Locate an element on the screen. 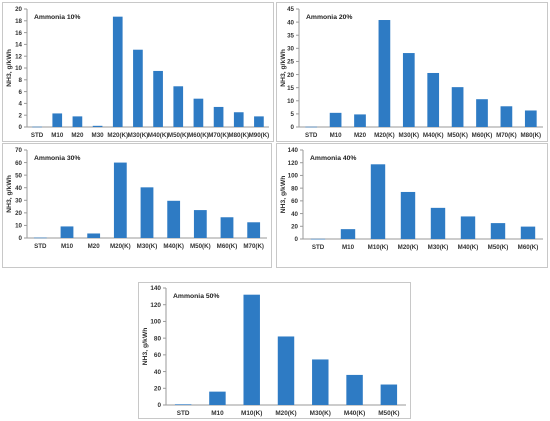 This screenshot has width=550, height=421. y-tick-label: 6 is located at coordinates (21, 92).